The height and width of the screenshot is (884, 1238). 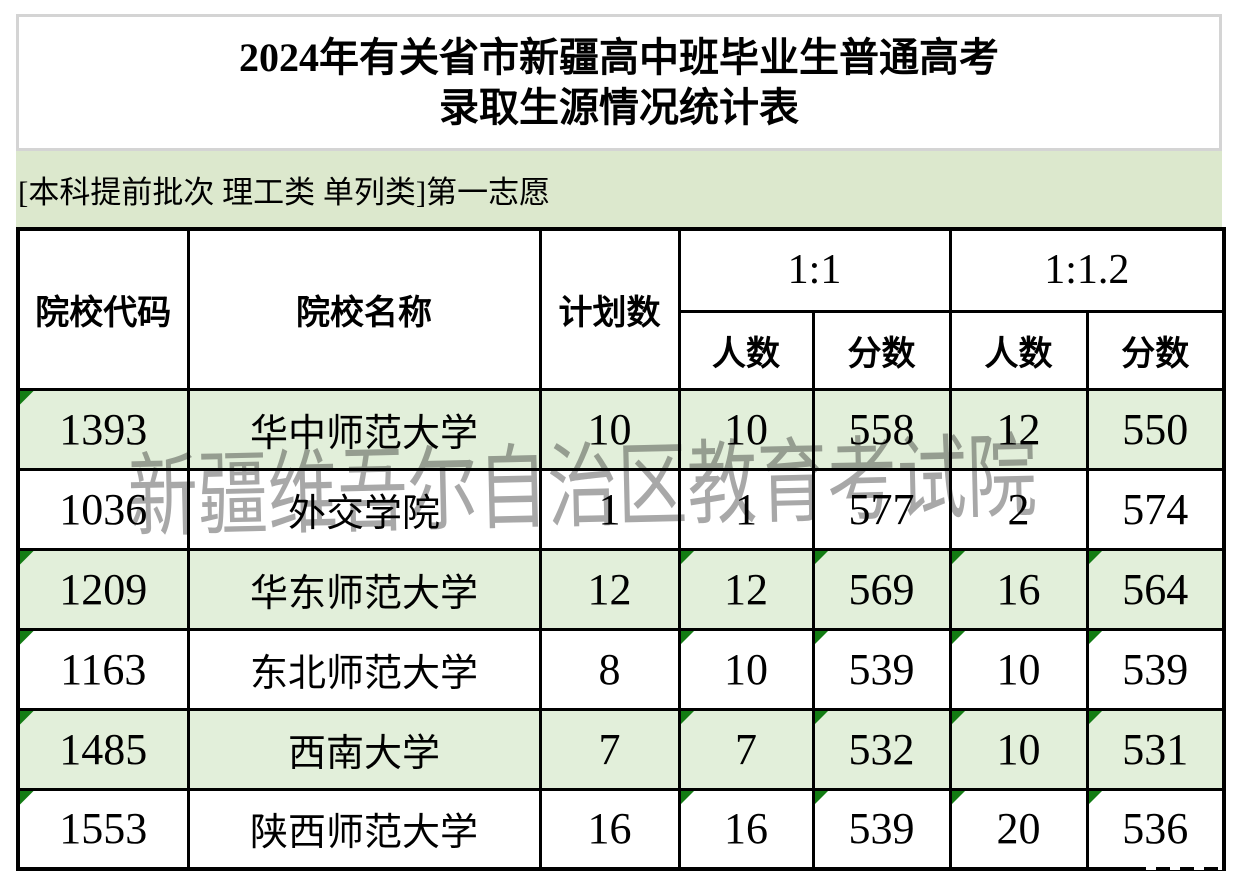 I want to click on cell-college-code: 1163, so click(x=103, y=669).